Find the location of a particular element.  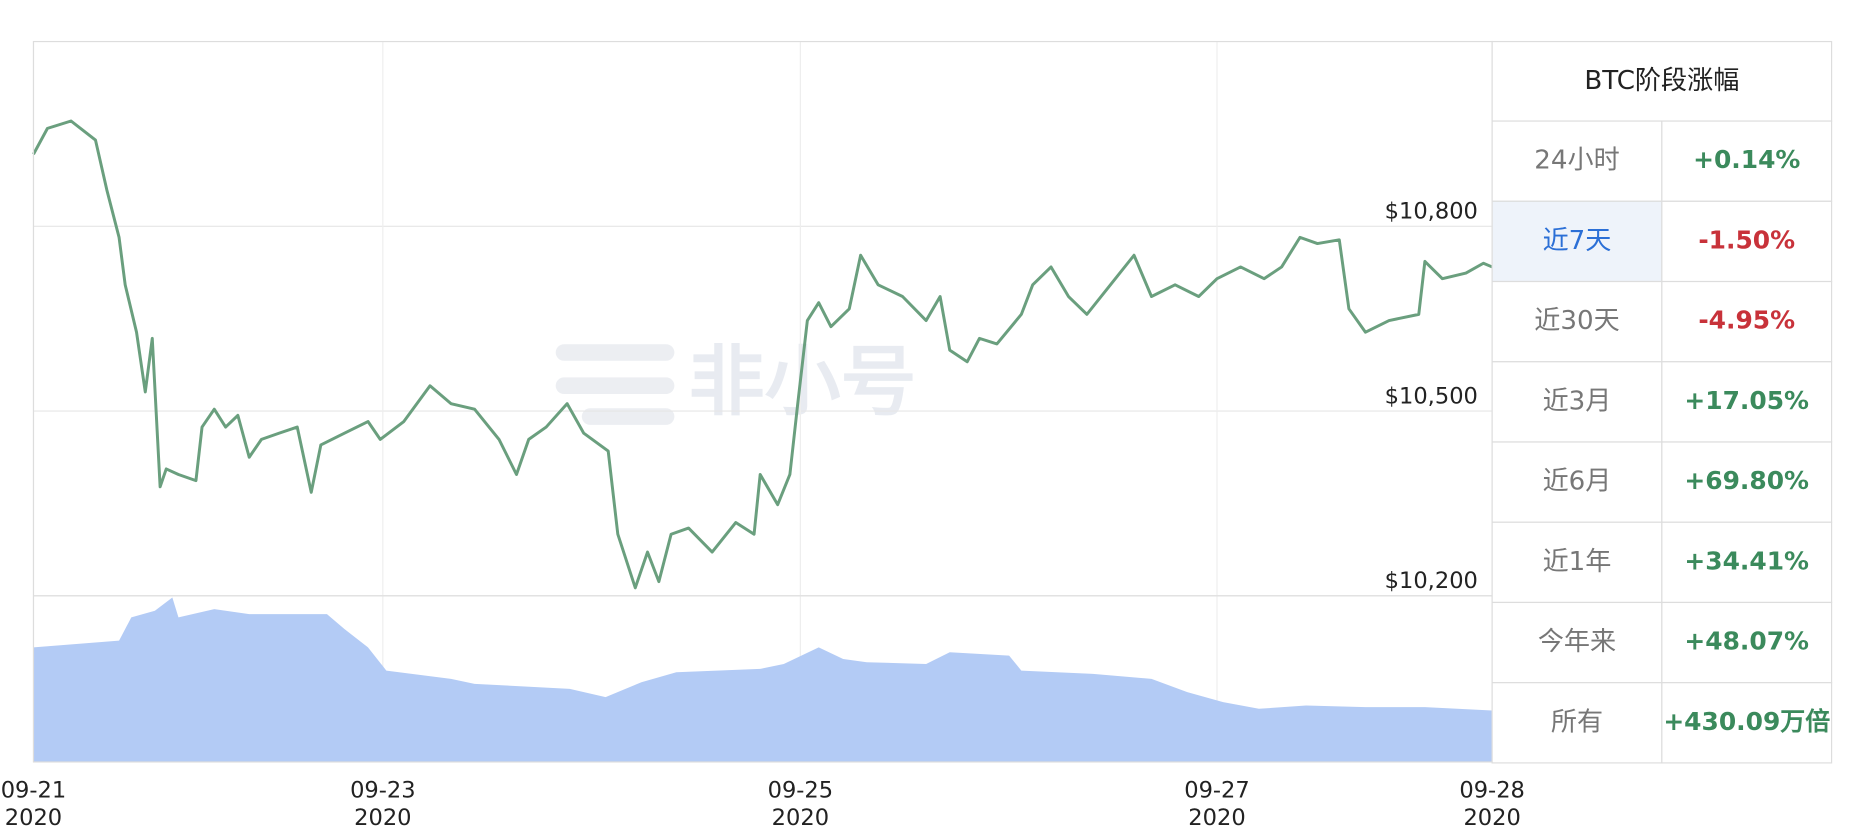

row-value: +0.14% is located at coordinates (1746, 159).